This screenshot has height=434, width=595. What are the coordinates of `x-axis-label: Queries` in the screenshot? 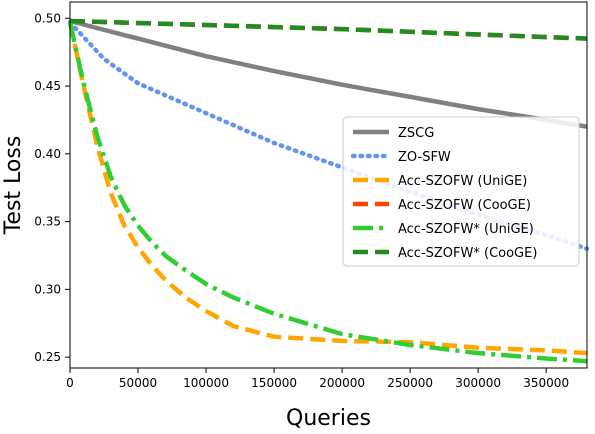 It's located at (328, 418).